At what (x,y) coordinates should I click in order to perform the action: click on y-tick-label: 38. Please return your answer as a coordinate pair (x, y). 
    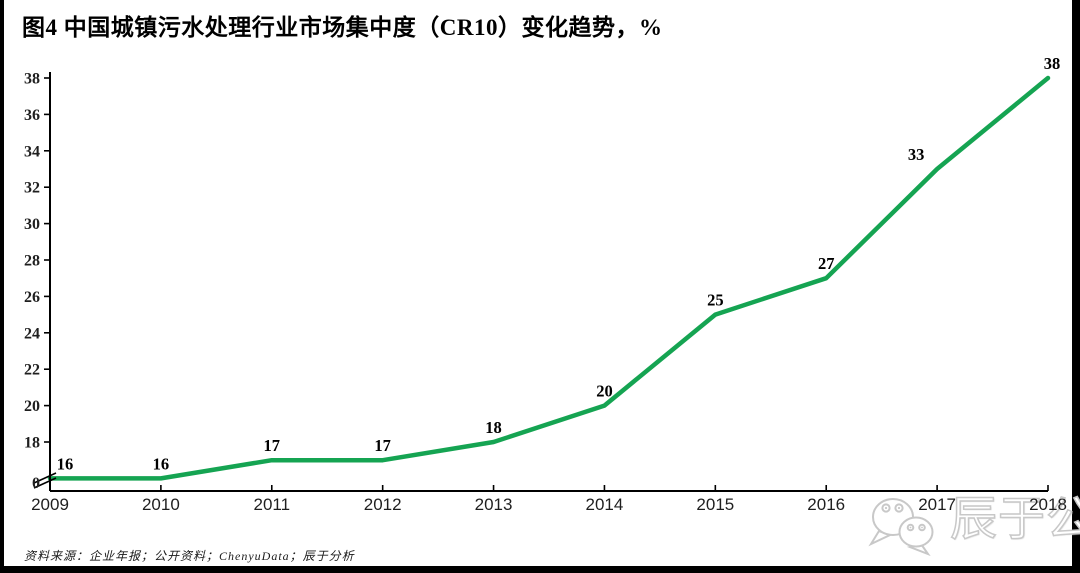
    Looking at the image, I should click on (32, 79).